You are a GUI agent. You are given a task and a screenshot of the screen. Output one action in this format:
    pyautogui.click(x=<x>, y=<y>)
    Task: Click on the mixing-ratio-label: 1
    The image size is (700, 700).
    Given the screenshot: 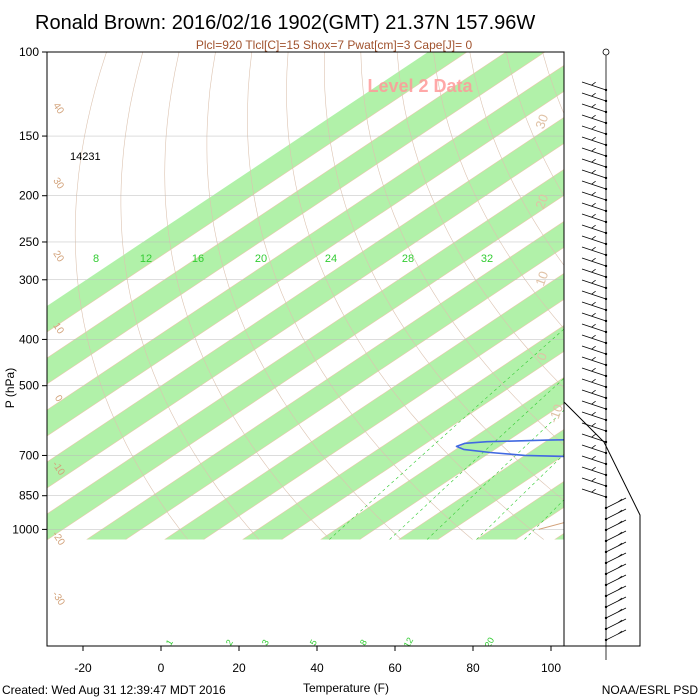 What is the action you would take?
    pyautogui.click(x=169, y=642)
    